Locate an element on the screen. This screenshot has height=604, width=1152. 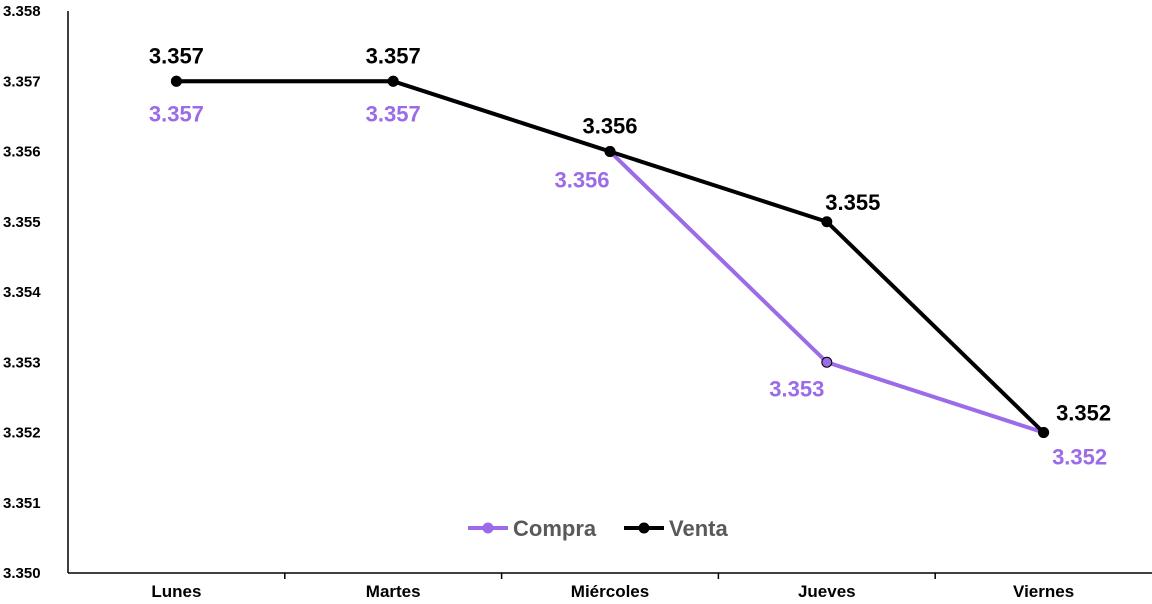
y-tick-label: 3.355 is located at coordinates (22, 222).